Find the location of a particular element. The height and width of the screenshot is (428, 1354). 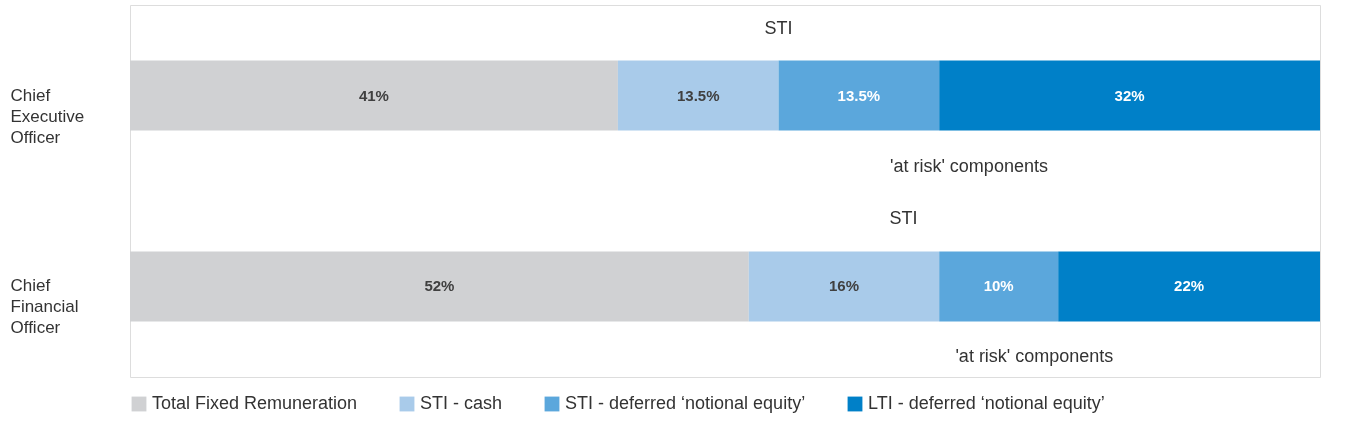

data-label: 41% is located at coordinates (373, 95).